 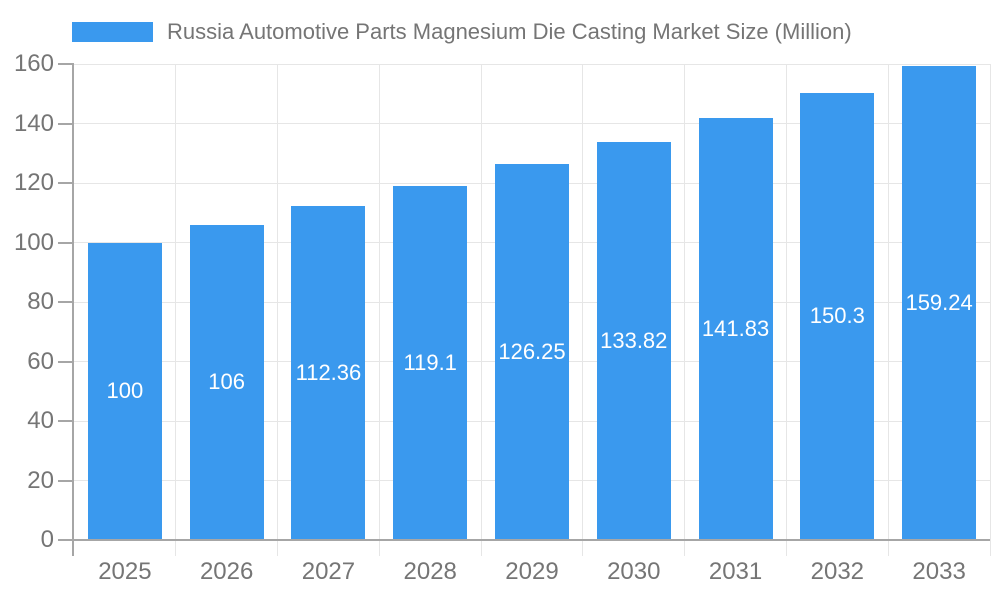 I want to click on bar-value-label: 119.1, so click(x=430, y=362).